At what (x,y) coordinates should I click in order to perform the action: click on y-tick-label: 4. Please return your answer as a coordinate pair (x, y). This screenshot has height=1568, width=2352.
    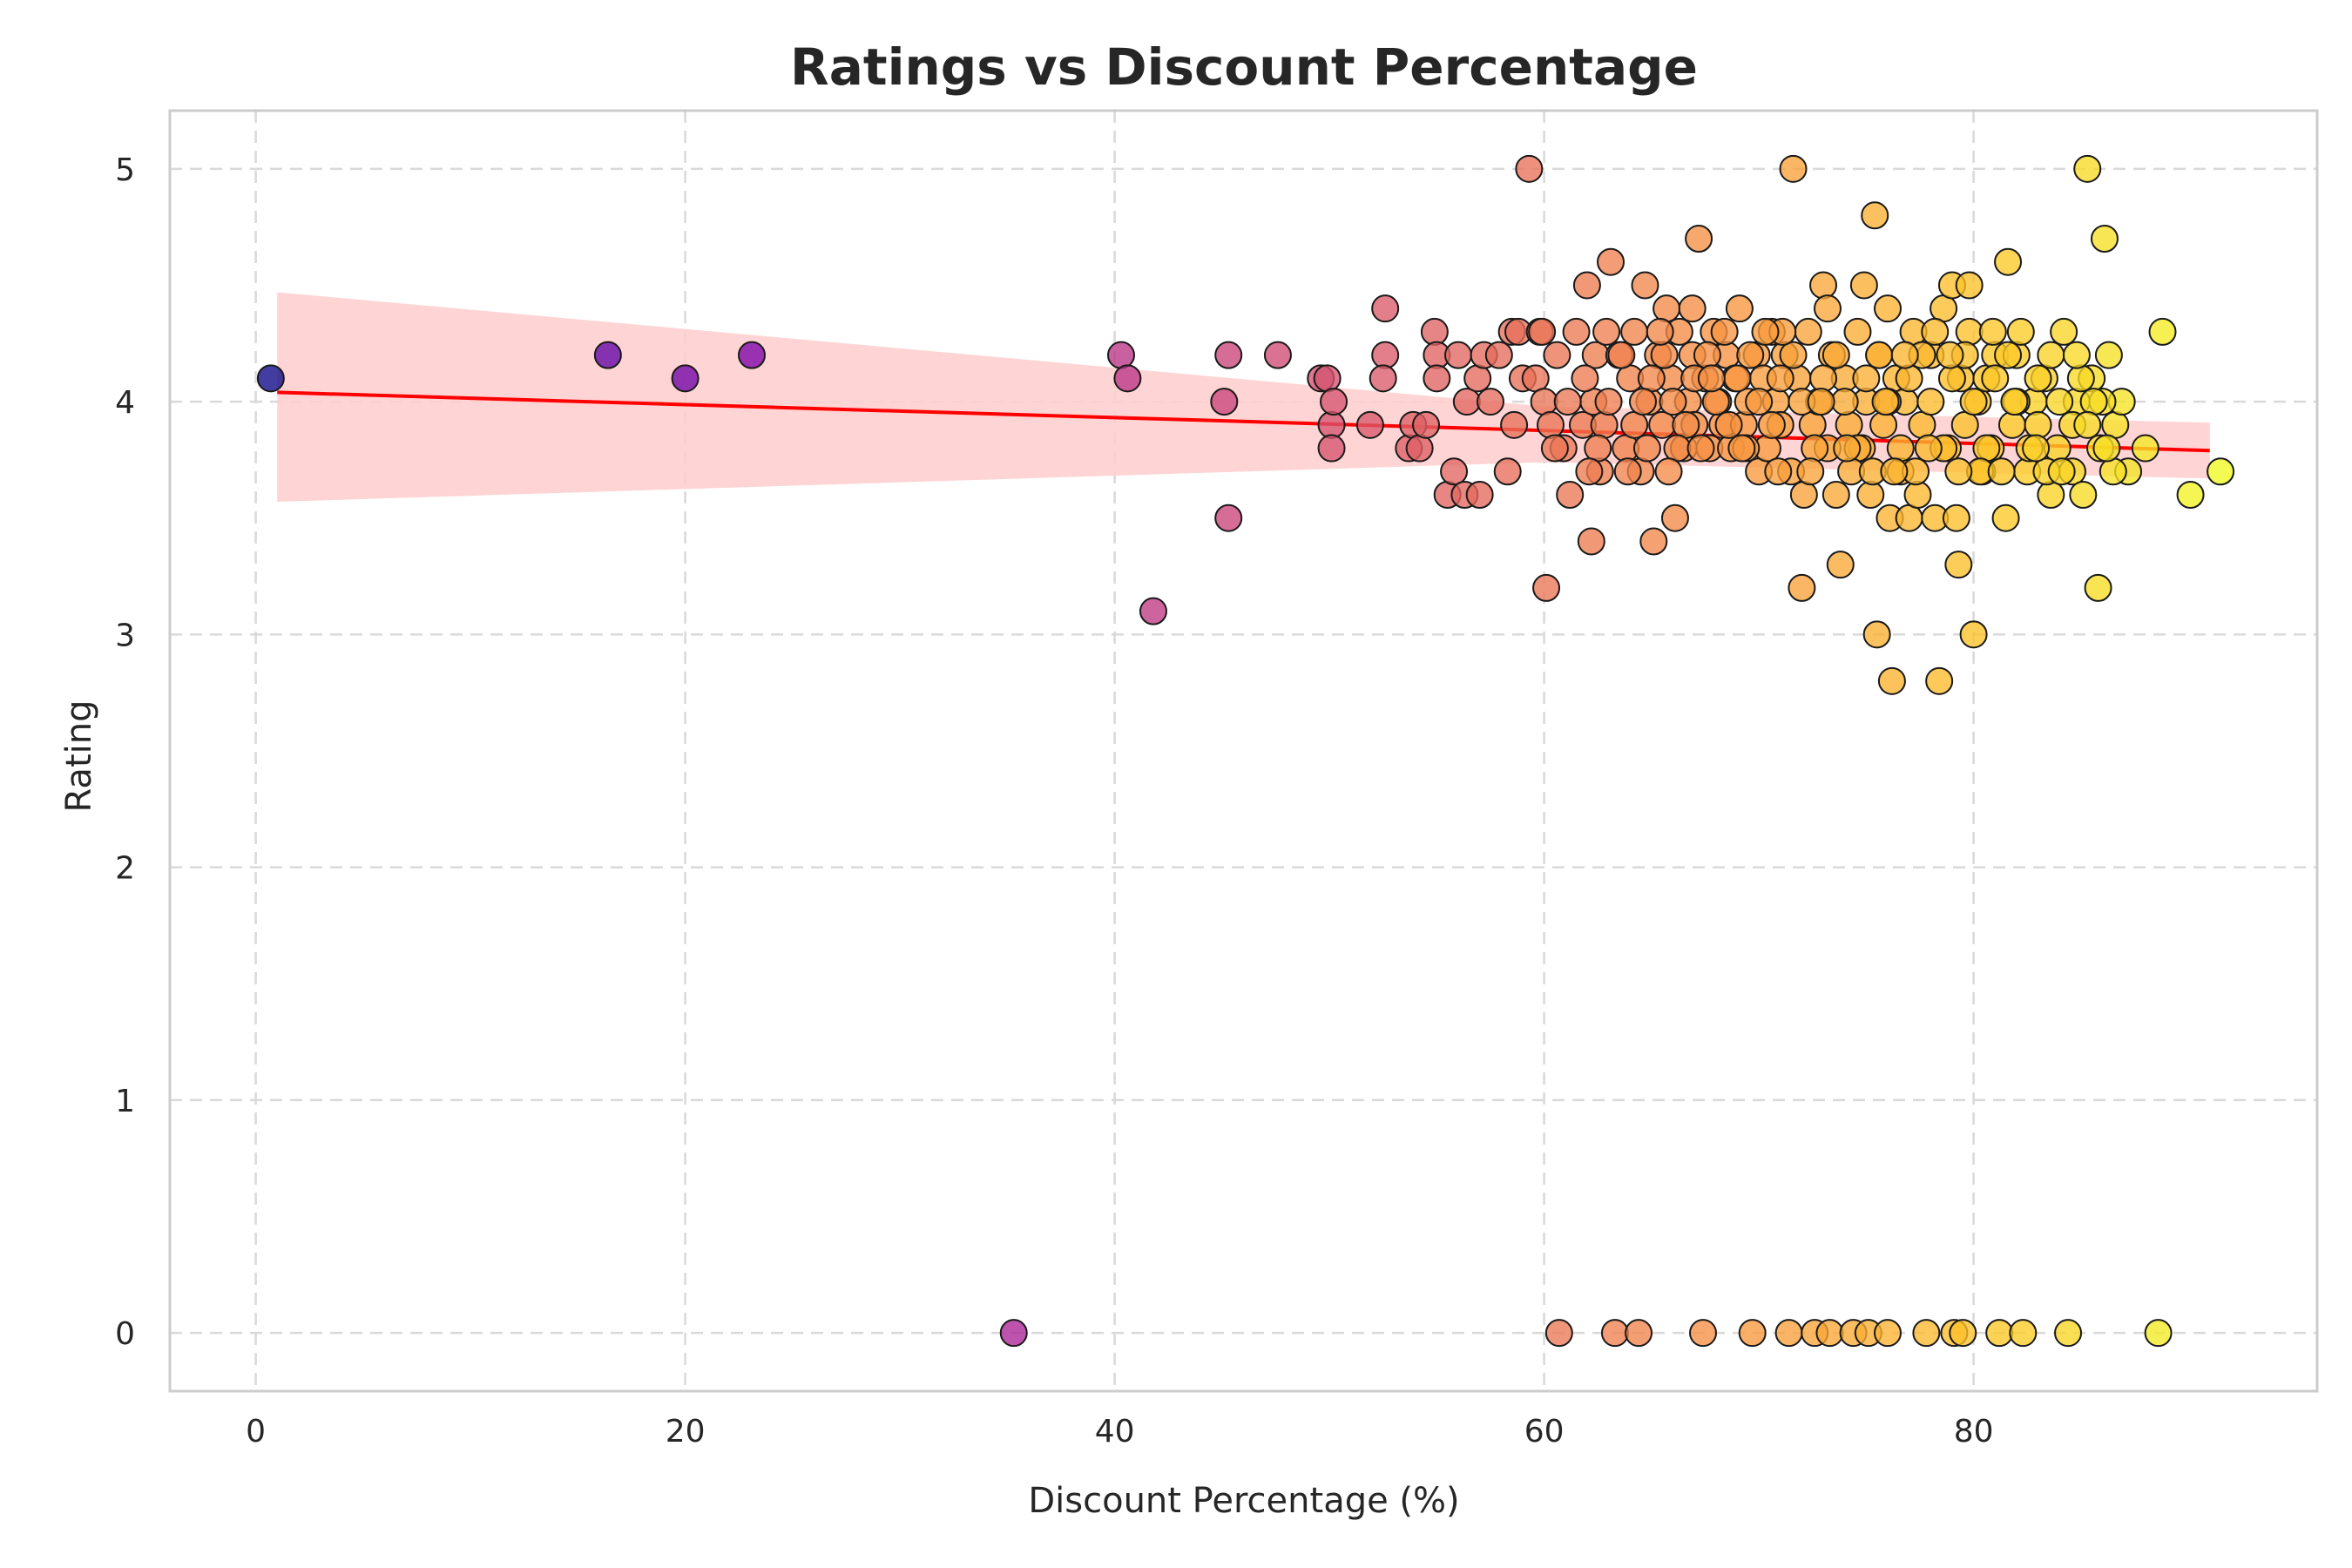
    Looking at the image, I should click on (125, 403).